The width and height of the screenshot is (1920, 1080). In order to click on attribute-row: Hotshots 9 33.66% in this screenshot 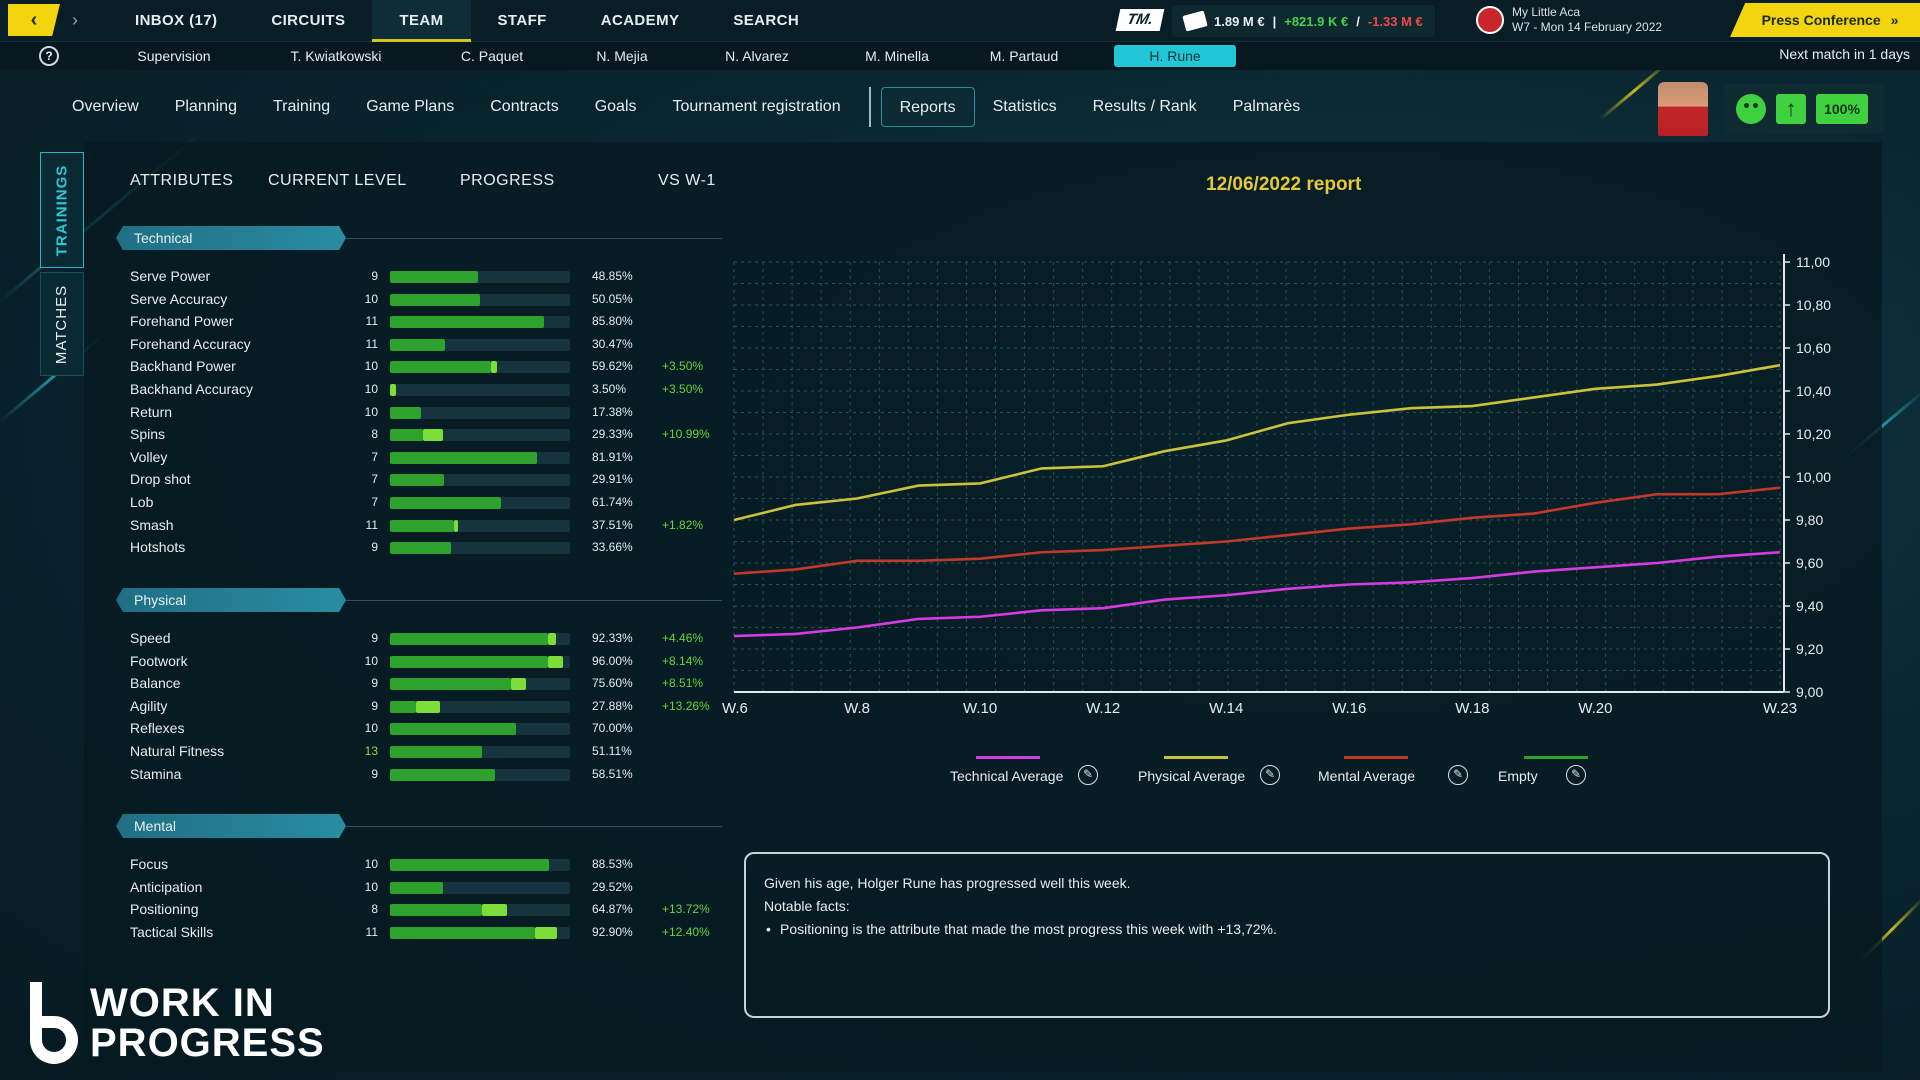, I will do `click(430, 548)`.